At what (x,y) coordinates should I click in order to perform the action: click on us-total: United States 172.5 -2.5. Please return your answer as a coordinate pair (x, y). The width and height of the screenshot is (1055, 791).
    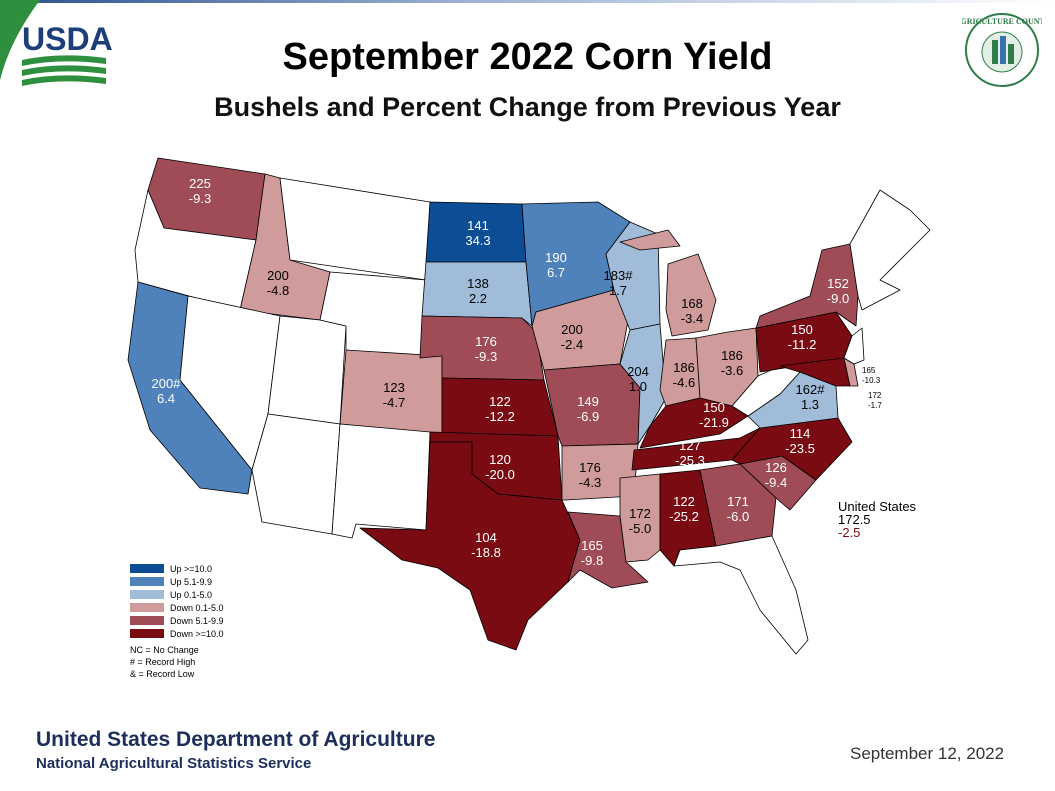
    Looking at the image, I should click on (877, 519).